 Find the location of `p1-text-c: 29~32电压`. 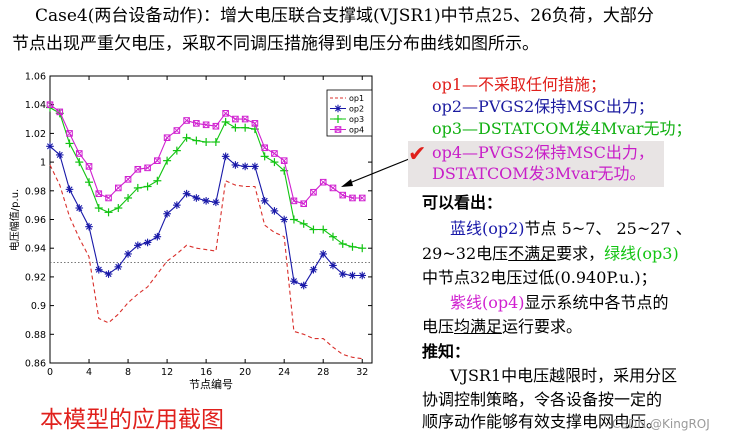

p1-text-c: 29~32电压 is located at coordinates (465, 253).